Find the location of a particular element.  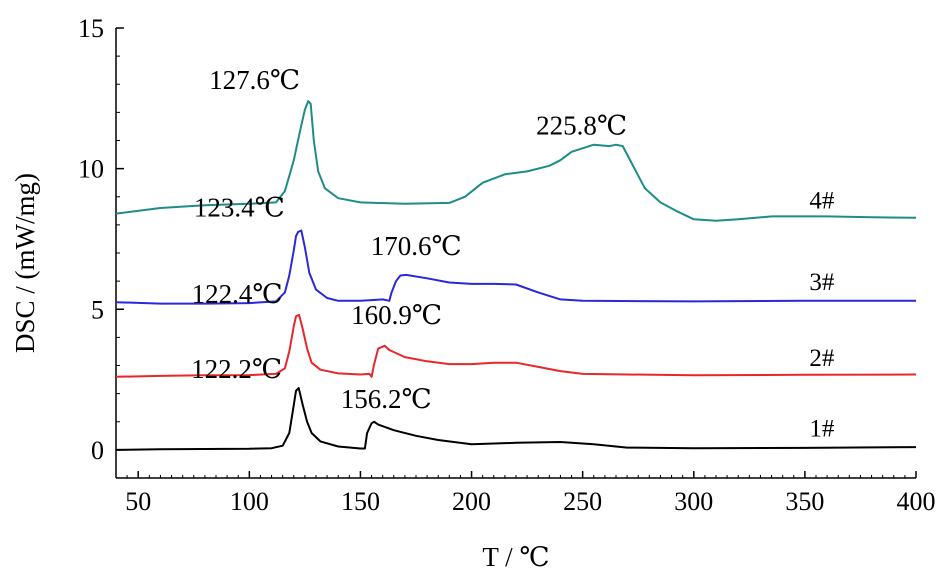

x-tick-label: 200 is located at coordinates (471, 501).